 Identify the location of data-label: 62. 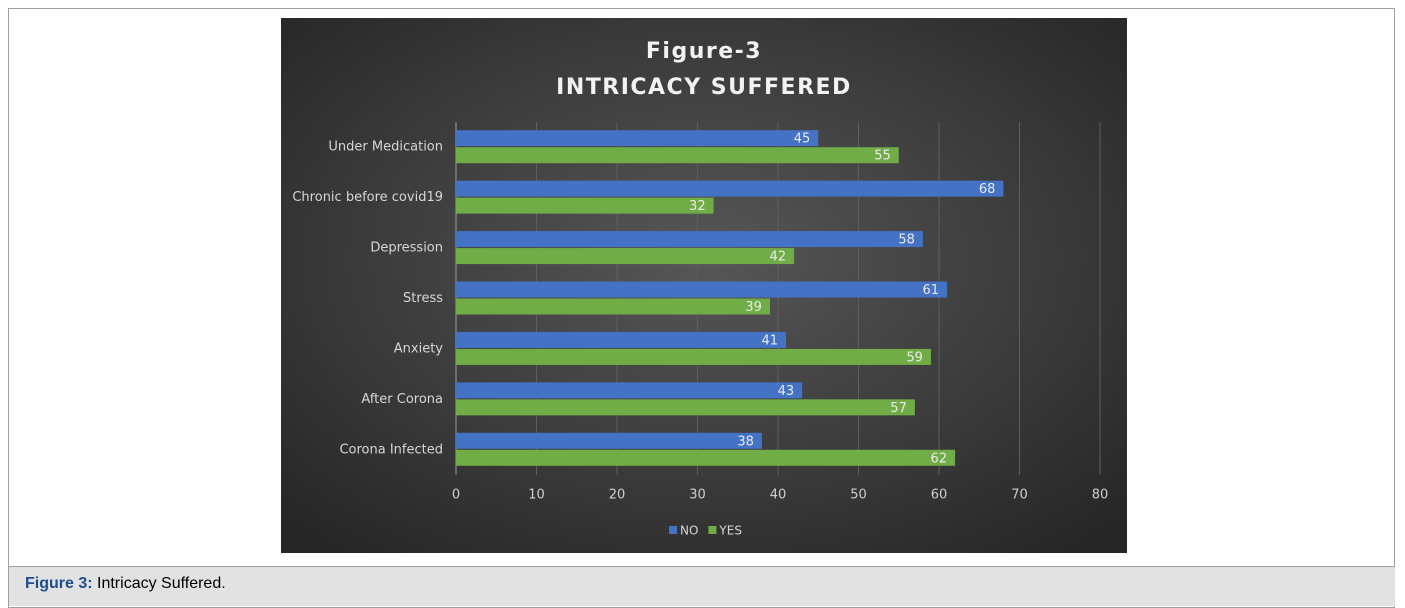
(939, 458).